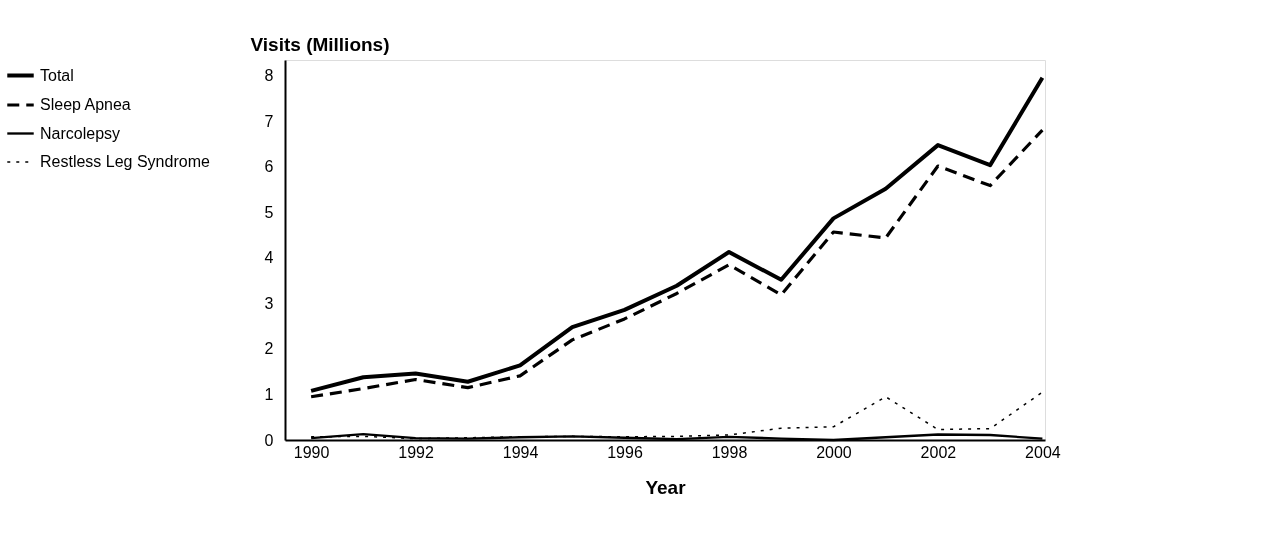 The height and width of the screenshot is (536, 1264). Describe the element at coordinates (269, 349) in the screenshot. I see `y-tick-label: 2` at that location.